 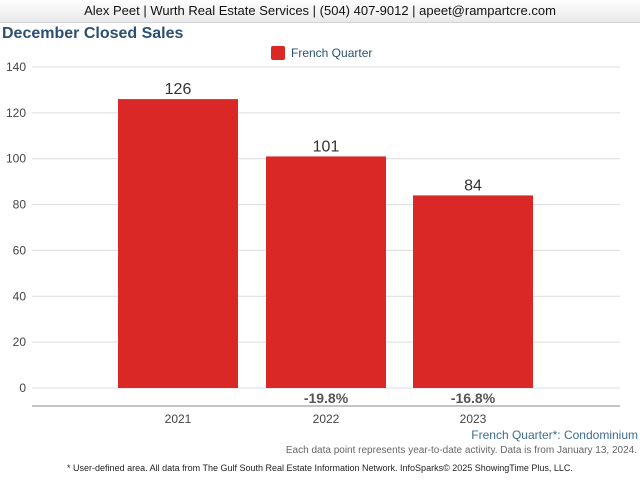 I want to click on x-tick-label: 2023, so click(x=473, y=419).